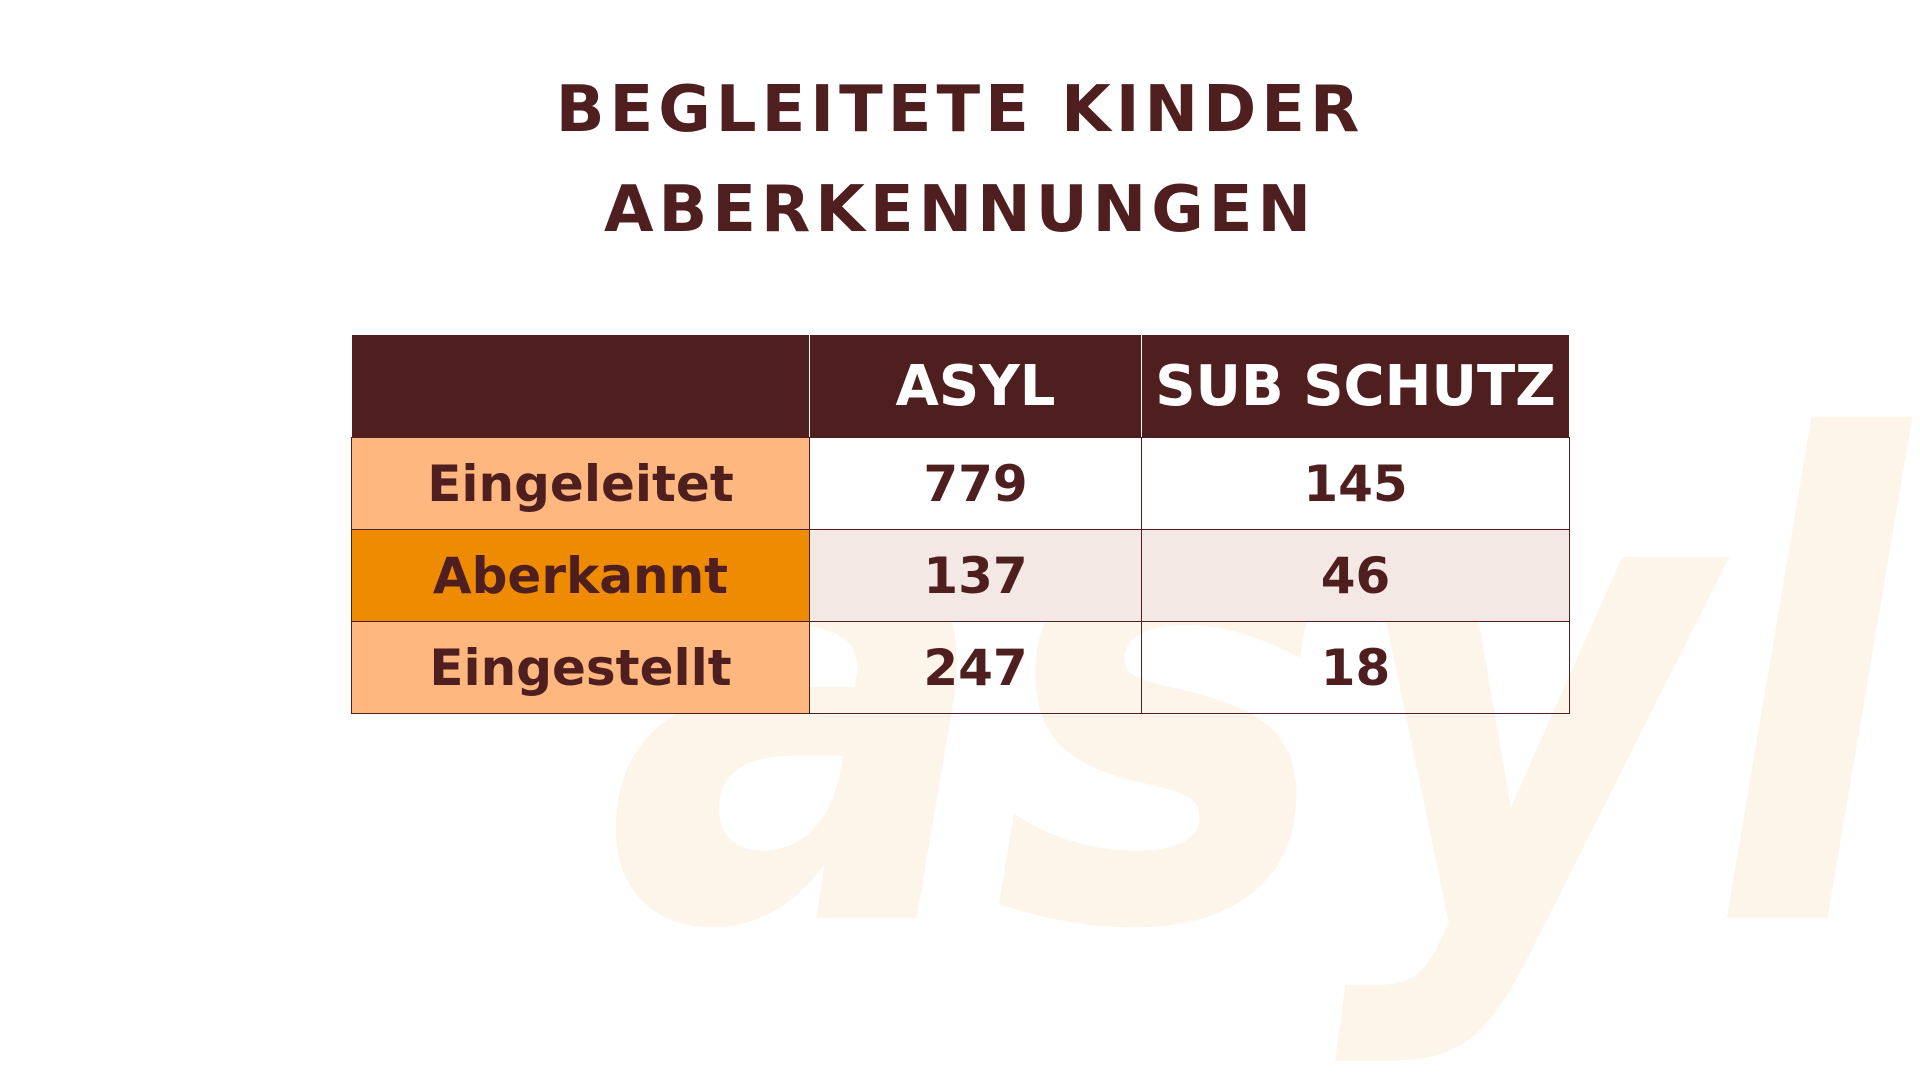 This screenshot has height=1080, width=1920. I want to click on data-cell: 18, so click(1355, 667).